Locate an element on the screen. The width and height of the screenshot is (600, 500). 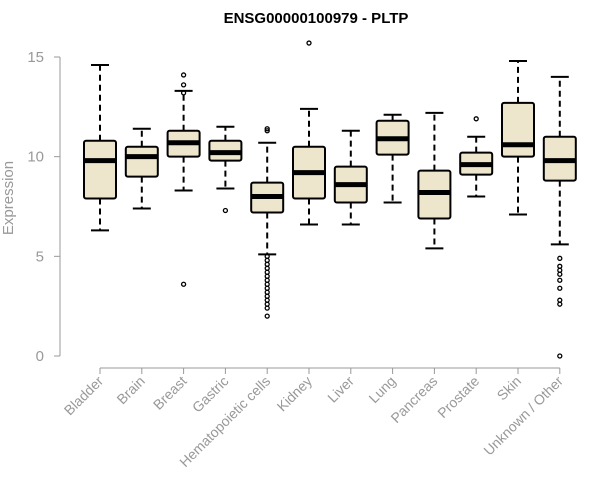
y-tick-label: 5 is located at coordinates (40, 256).